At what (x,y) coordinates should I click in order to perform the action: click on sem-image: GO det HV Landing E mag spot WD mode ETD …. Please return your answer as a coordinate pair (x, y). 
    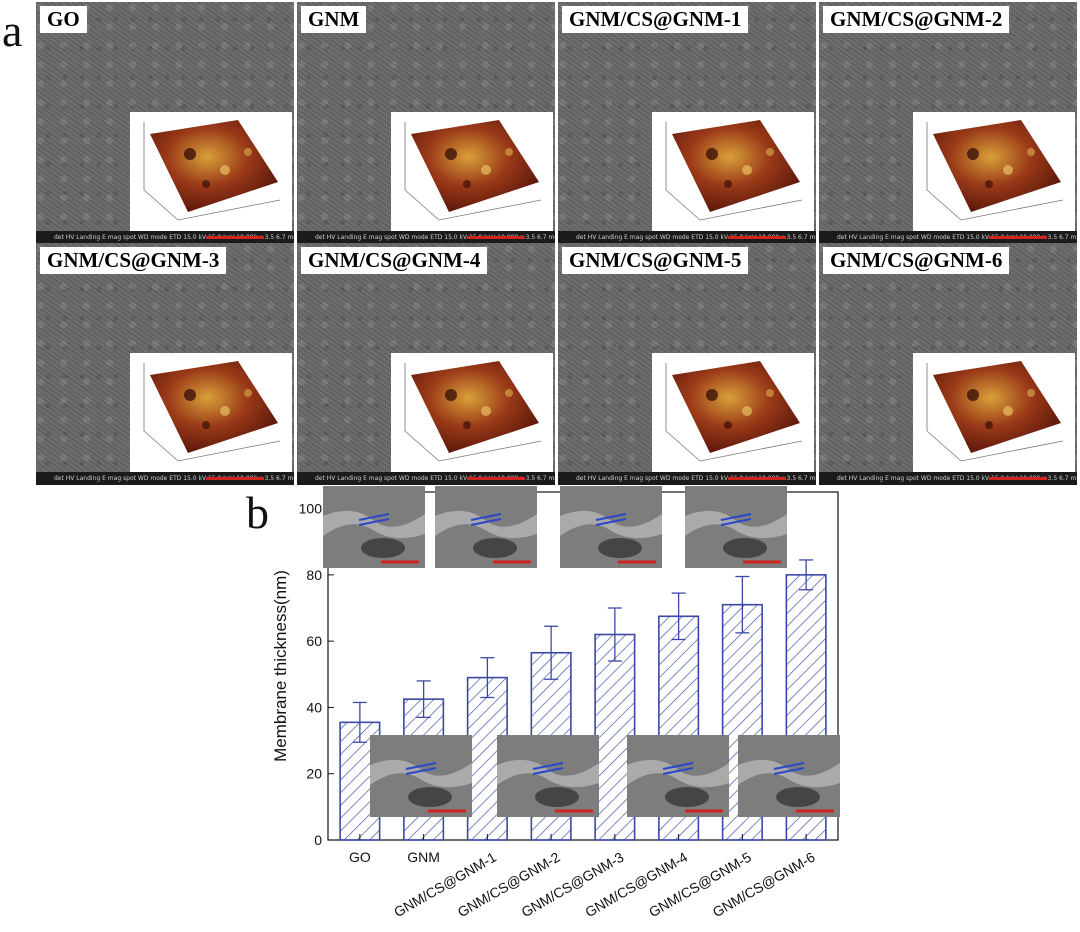
    Looking at the image, I should click on (165, 123).